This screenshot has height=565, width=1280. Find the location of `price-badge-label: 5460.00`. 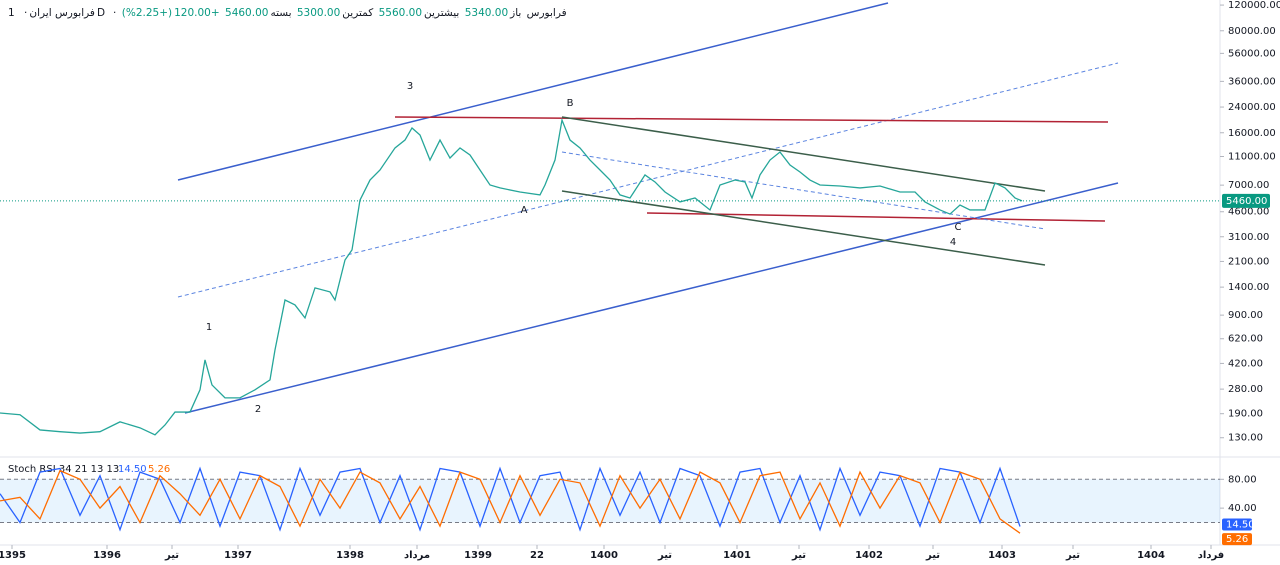

price-badge-label: 5460.00 is located at coordinates (1246, 201).